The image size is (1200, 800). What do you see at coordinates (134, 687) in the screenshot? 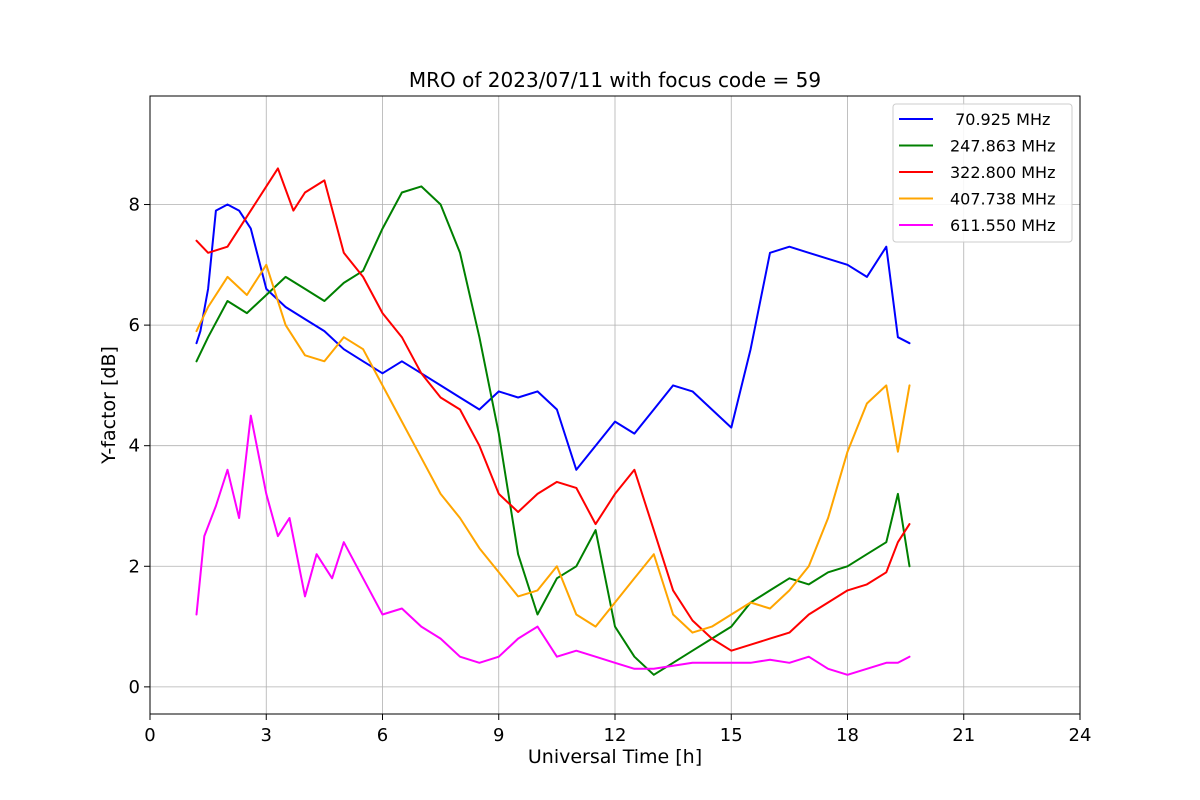
I see `y-tick-label: 0` at bounding box center [134, 687].